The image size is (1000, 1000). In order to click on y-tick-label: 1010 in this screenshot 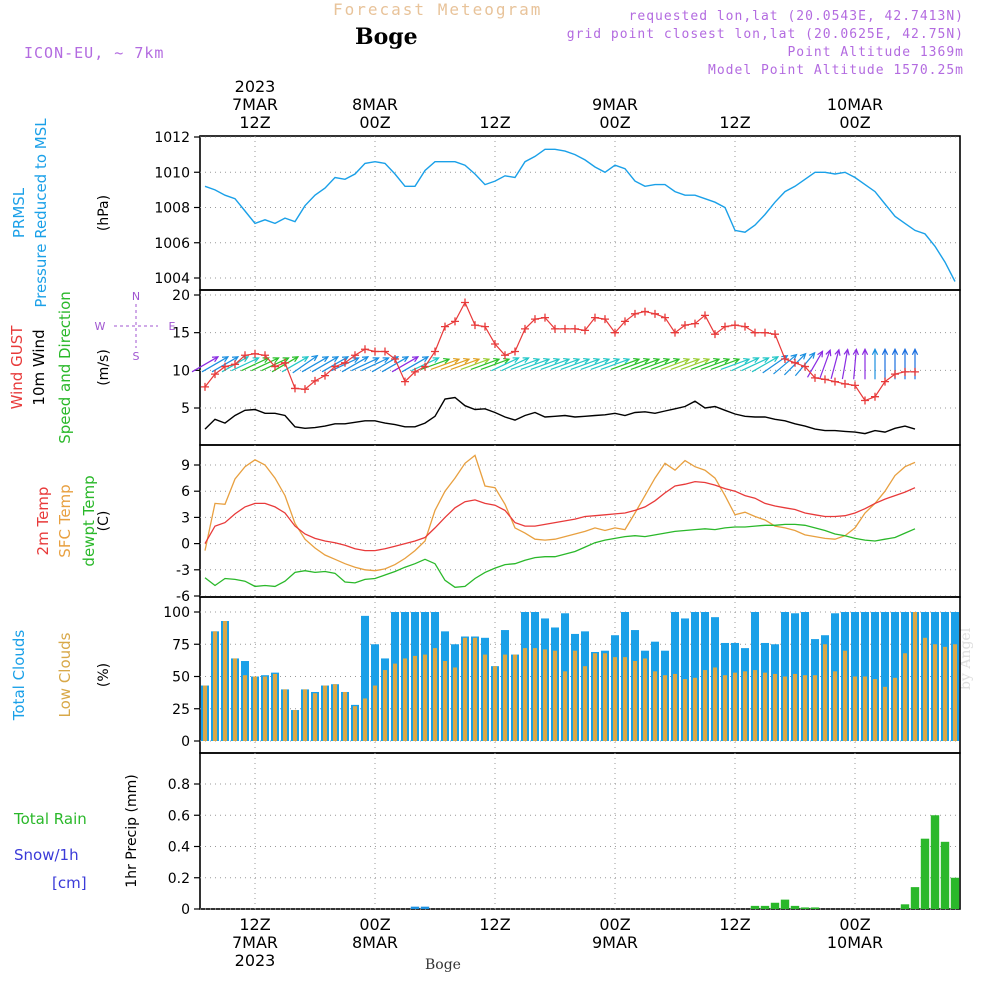, I will do `click(172, 173)`.